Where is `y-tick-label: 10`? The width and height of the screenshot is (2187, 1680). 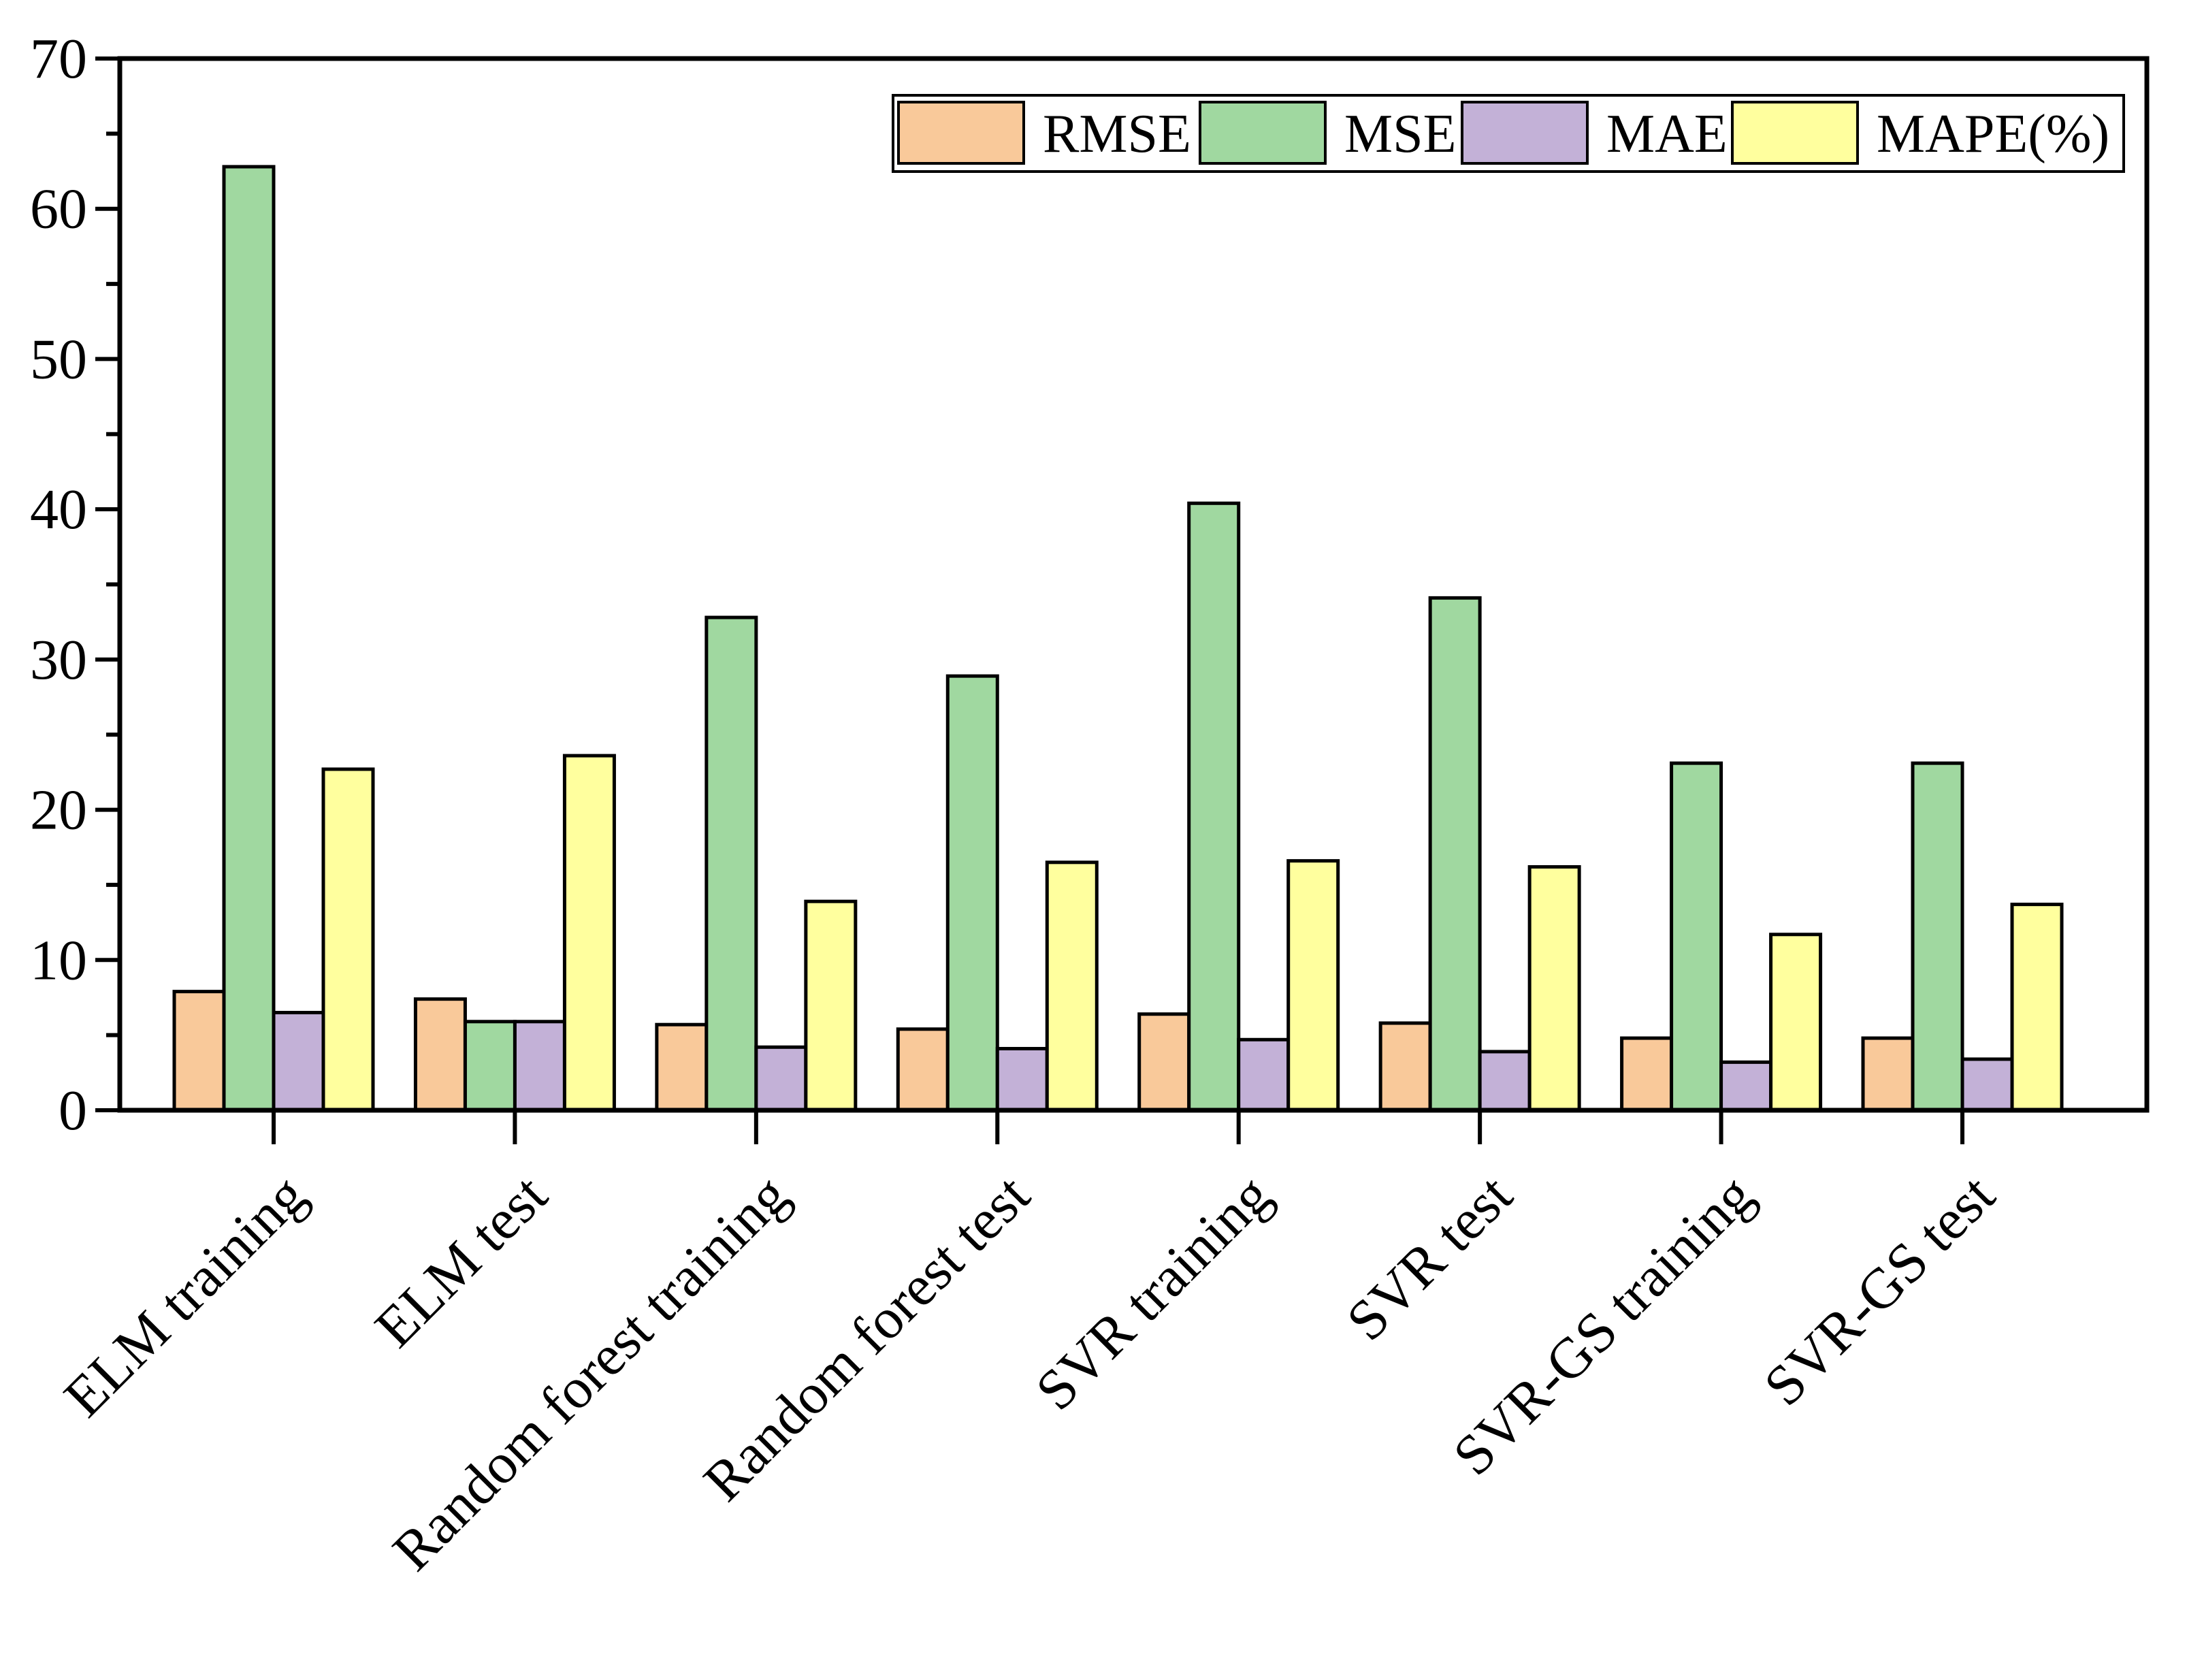
y-tick-label: 10 is located at coordinates (58, 960).